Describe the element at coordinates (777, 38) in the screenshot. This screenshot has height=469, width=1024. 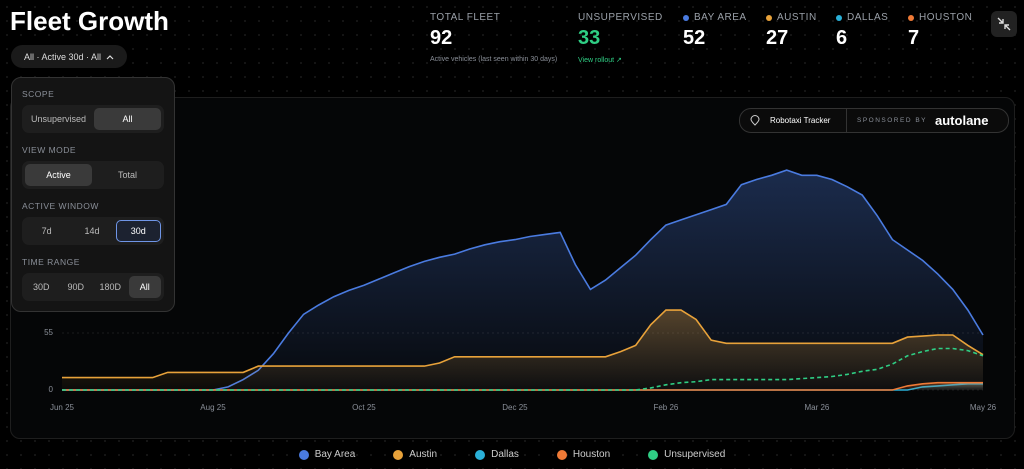
I see `stat-value: 27` at that location.